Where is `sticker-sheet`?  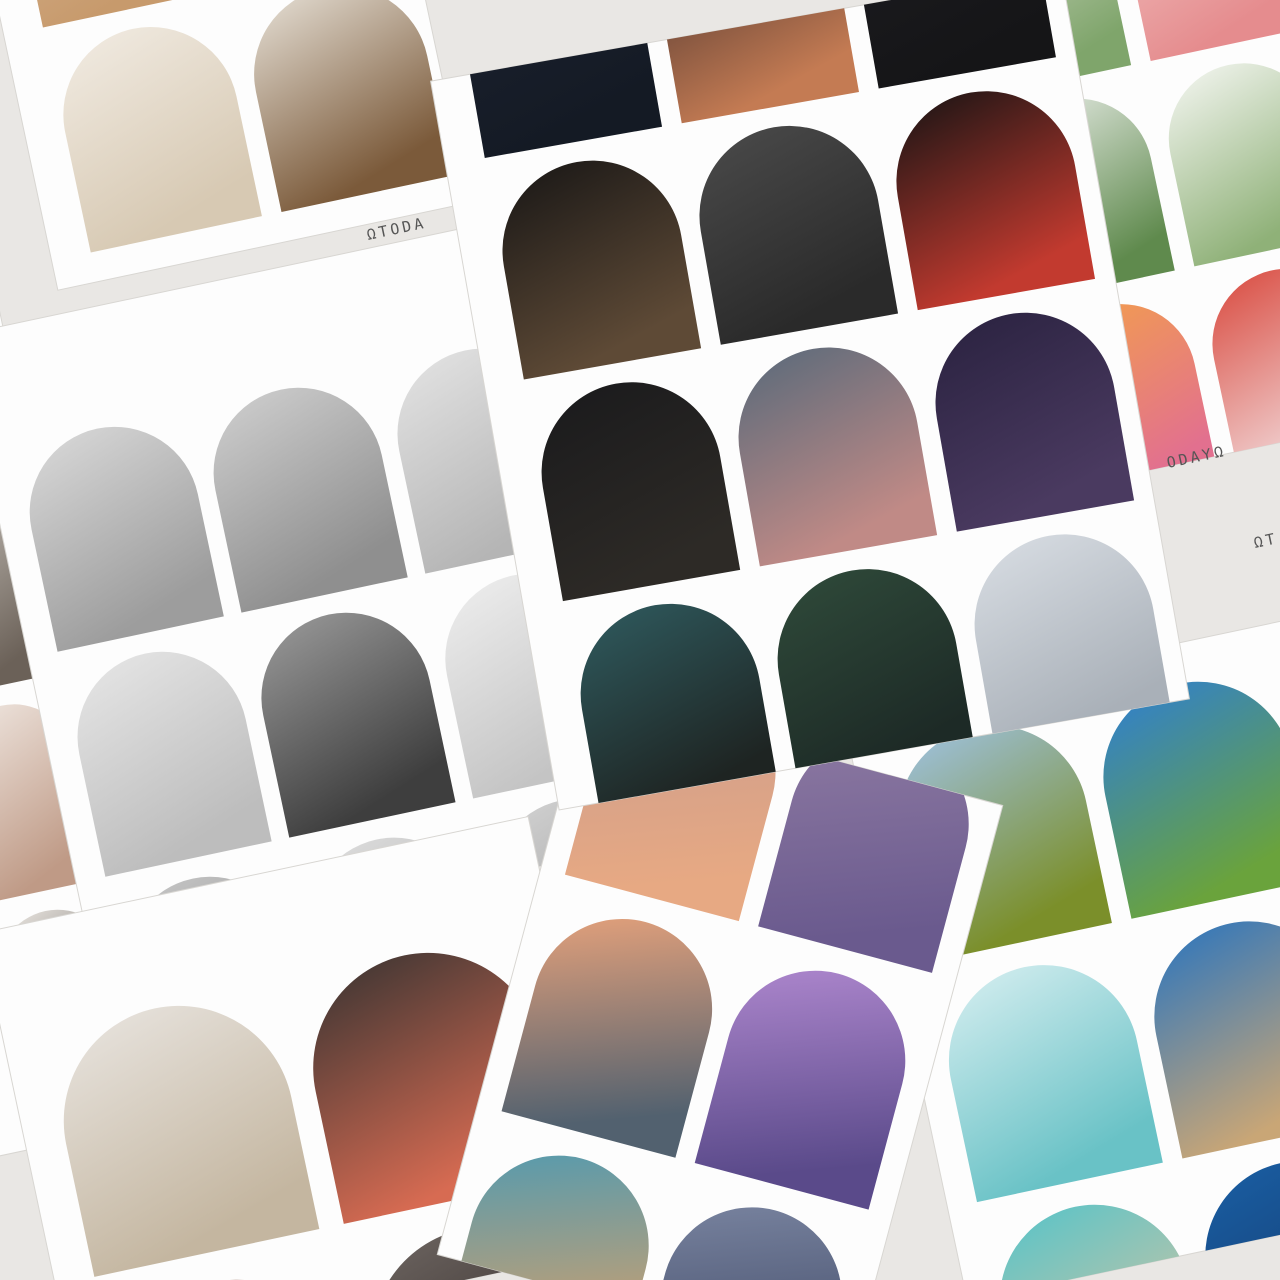
sticker-sheet is located at coordinates (235, 145).